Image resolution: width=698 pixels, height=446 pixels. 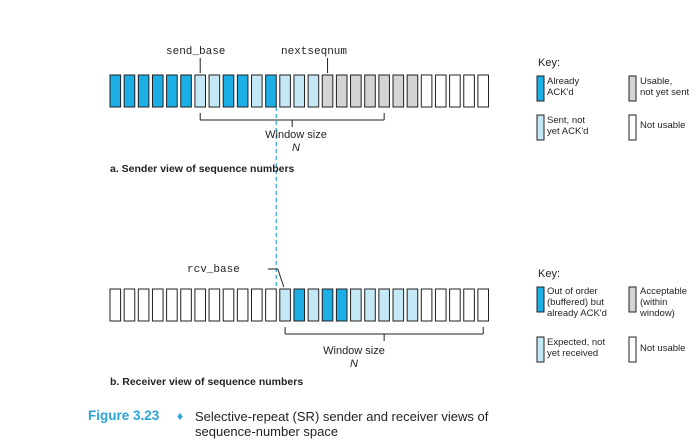 What do you see at coordinates (576, 348) in the screenshot?
I see `receiver-key-expected-label: Expected, not yet received` at bounding box center [576, 348].